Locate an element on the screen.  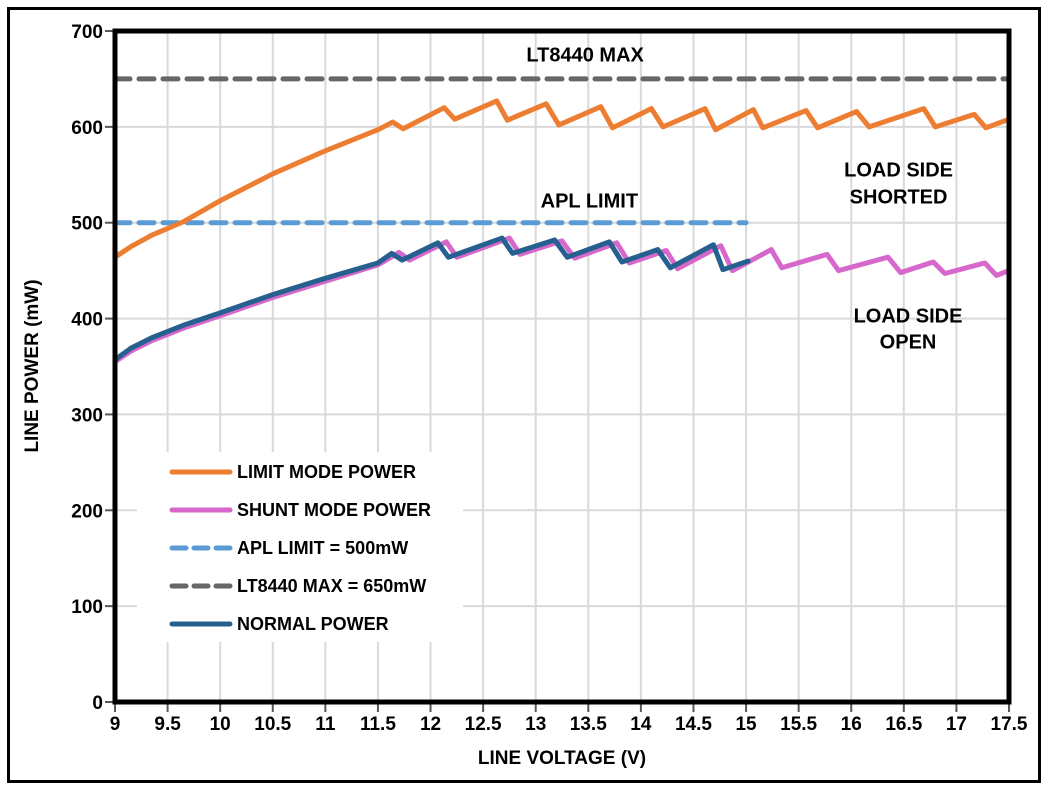
x-tick-label: 11.5 is located at coordinates (378, 724).